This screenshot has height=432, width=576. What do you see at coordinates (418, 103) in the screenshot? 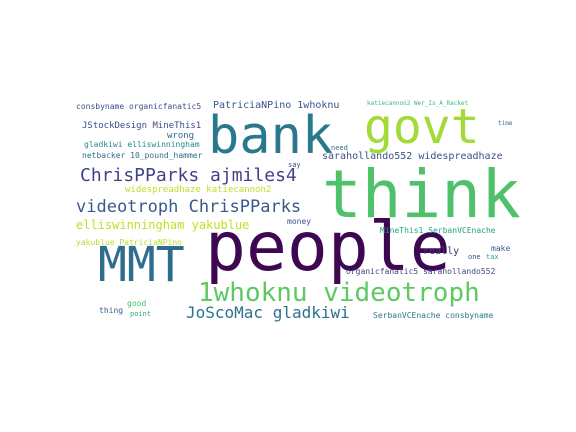
I see `word: katiecannon2 Wer_Is_A_Racket` at bounding box center [418, 103].